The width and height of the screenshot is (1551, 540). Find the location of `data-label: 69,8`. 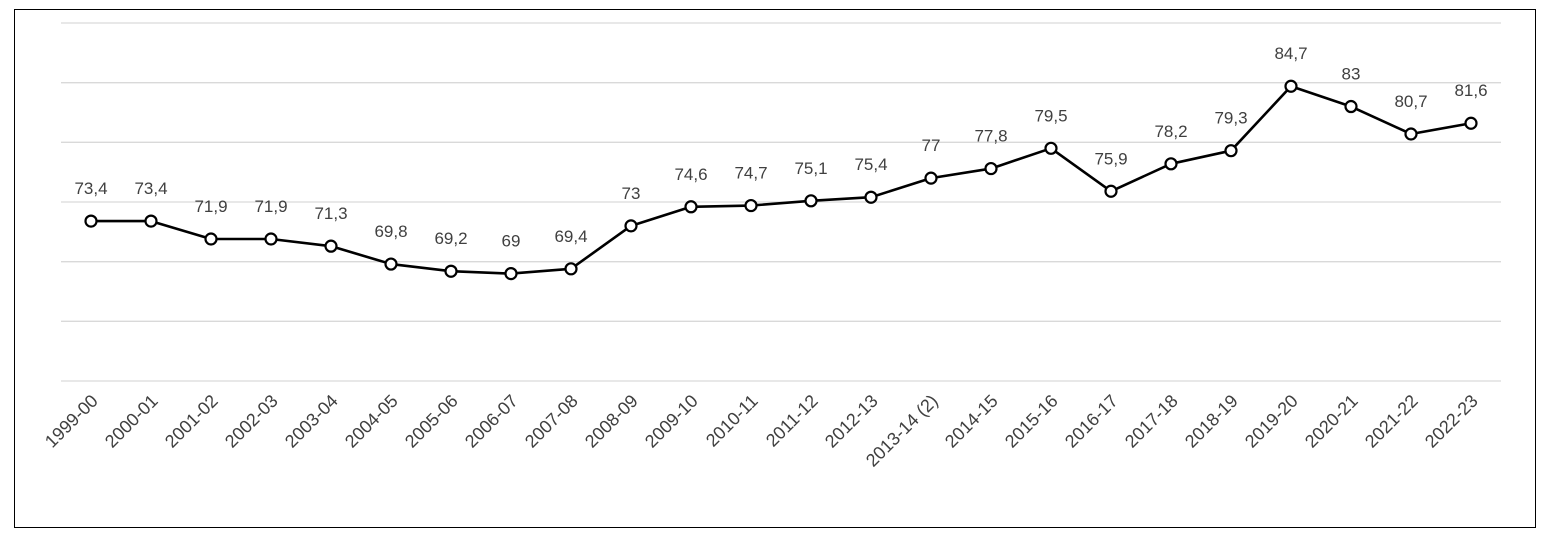

data-label: 69,8 is located at coordinates (390, 231).